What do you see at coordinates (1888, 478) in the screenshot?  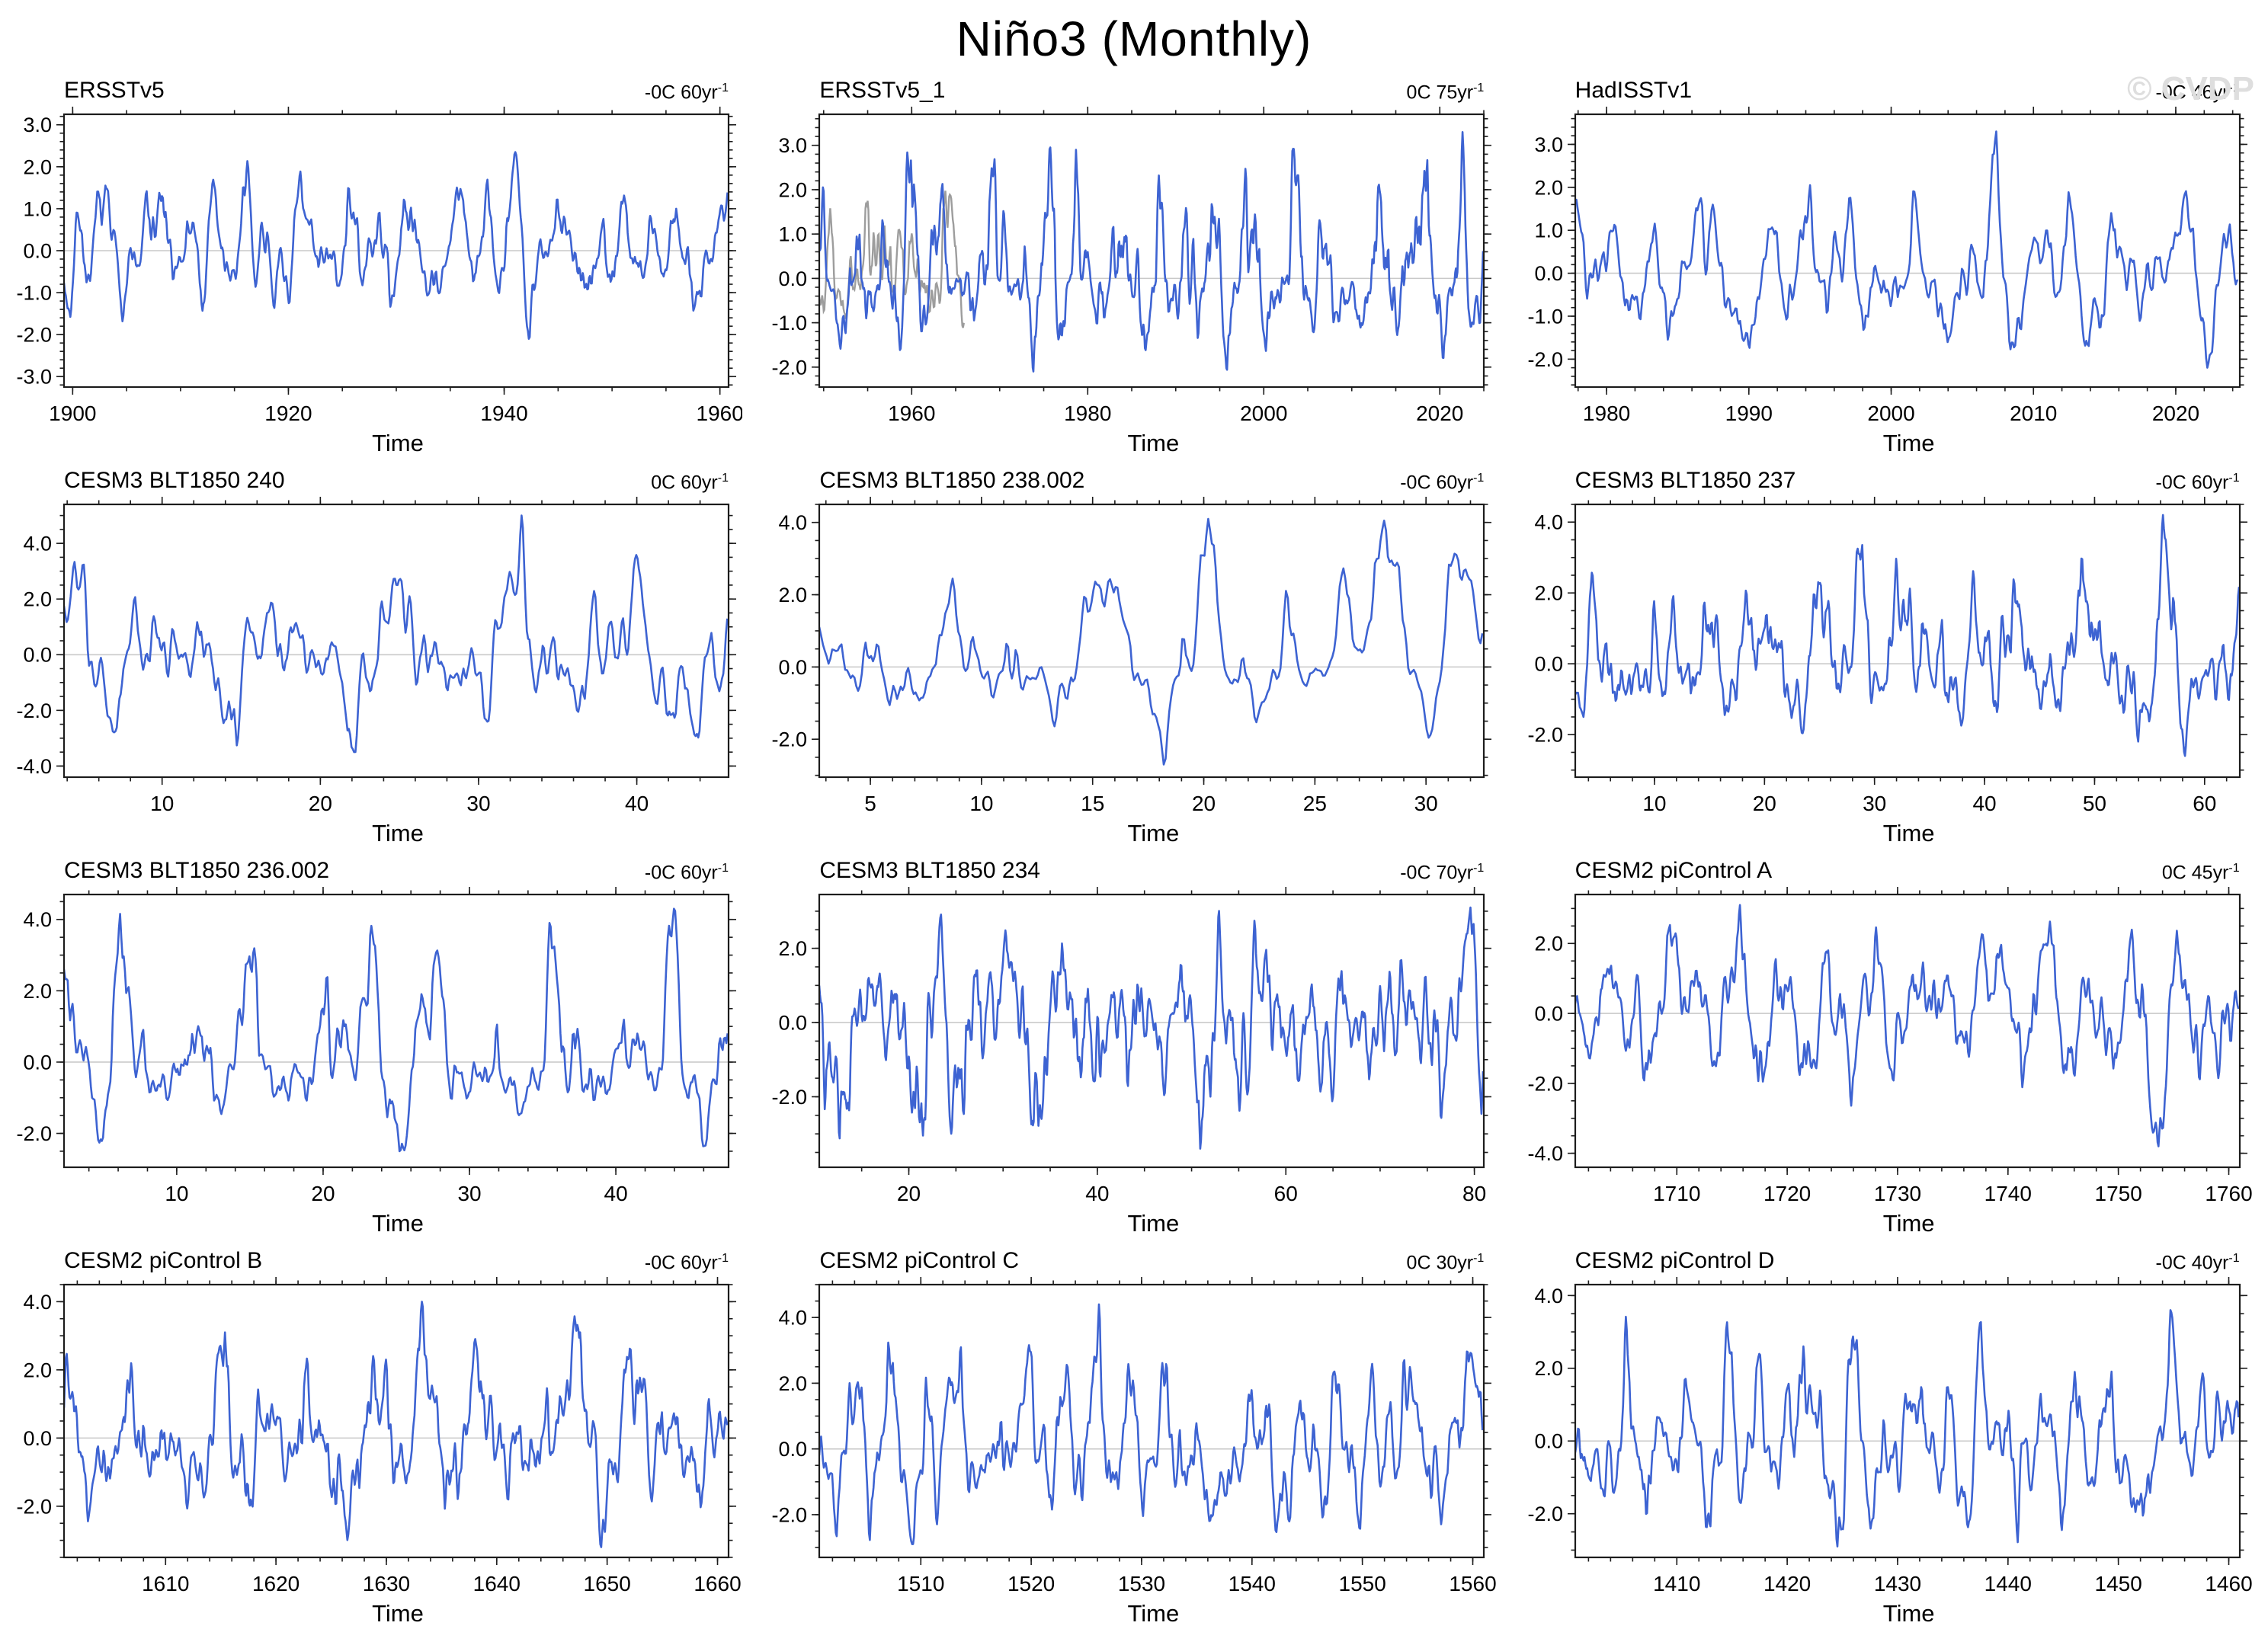 I see `panel-header: CESM3 BLT1850 237 -0C 60yr-1` at bounding box center [1888, 478].